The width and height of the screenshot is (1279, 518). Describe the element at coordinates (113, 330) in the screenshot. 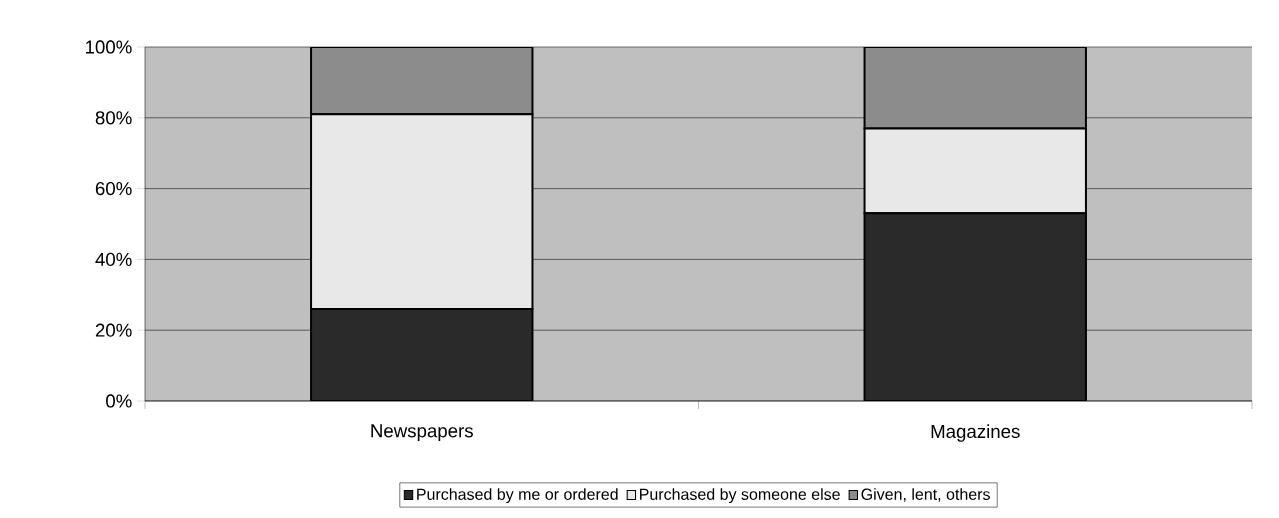

I see `y-tick-label: 20%` at that location.